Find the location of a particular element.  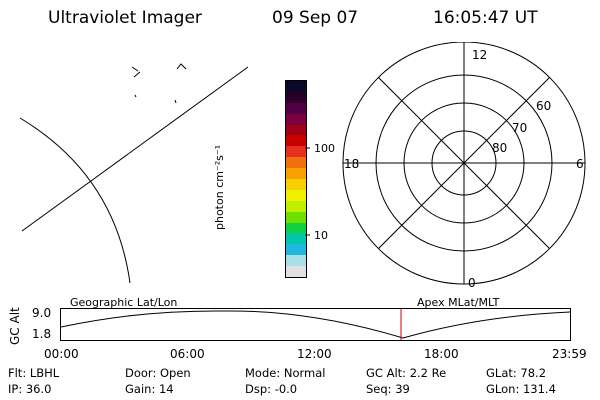

lat-label-60: 60 is located at coordinates (543, 106).